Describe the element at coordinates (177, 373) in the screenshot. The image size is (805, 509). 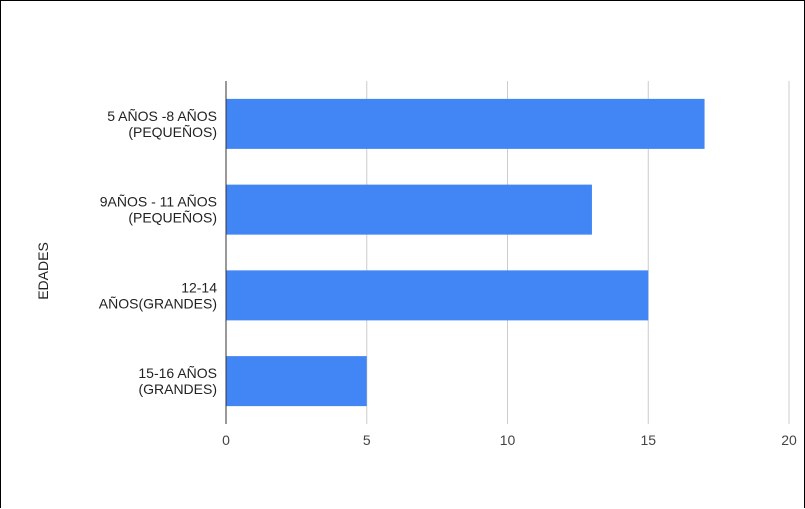
I see `category-label: 15-16 AÑOS` at that location.